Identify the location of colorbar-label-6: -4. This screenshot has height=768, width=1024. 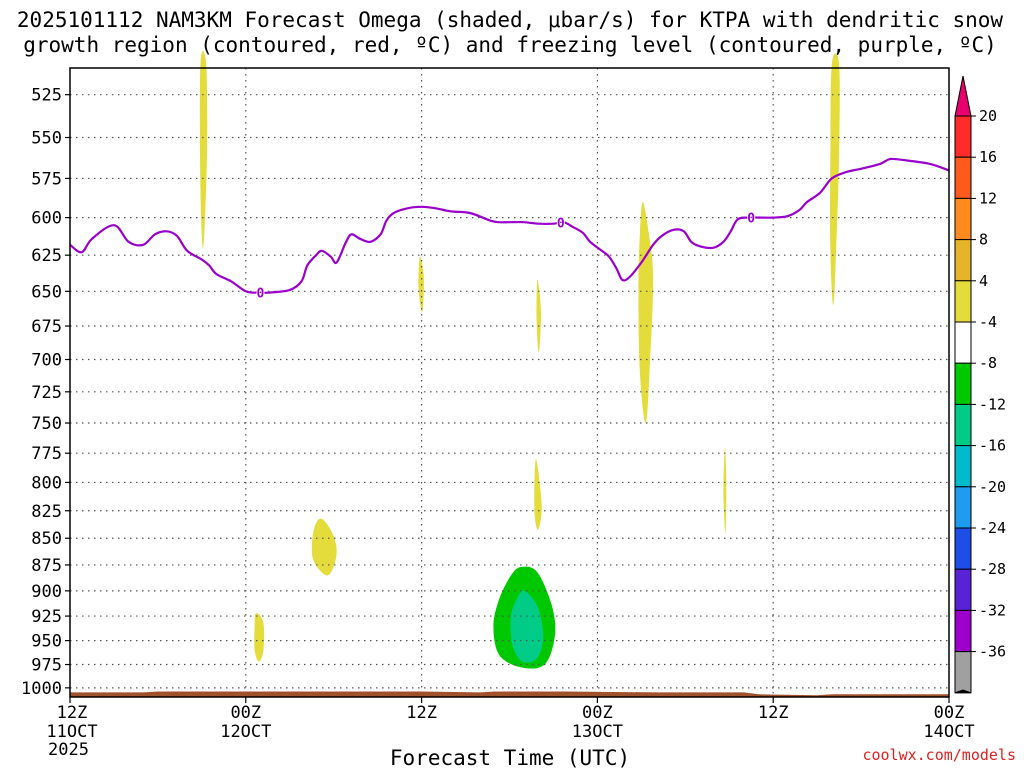
(988, 322).